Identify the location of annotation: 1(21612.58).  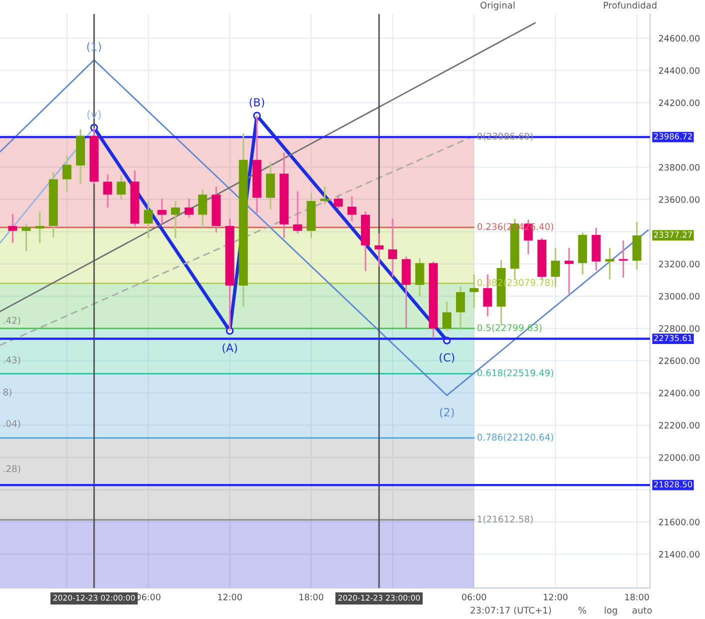
(505, 519).